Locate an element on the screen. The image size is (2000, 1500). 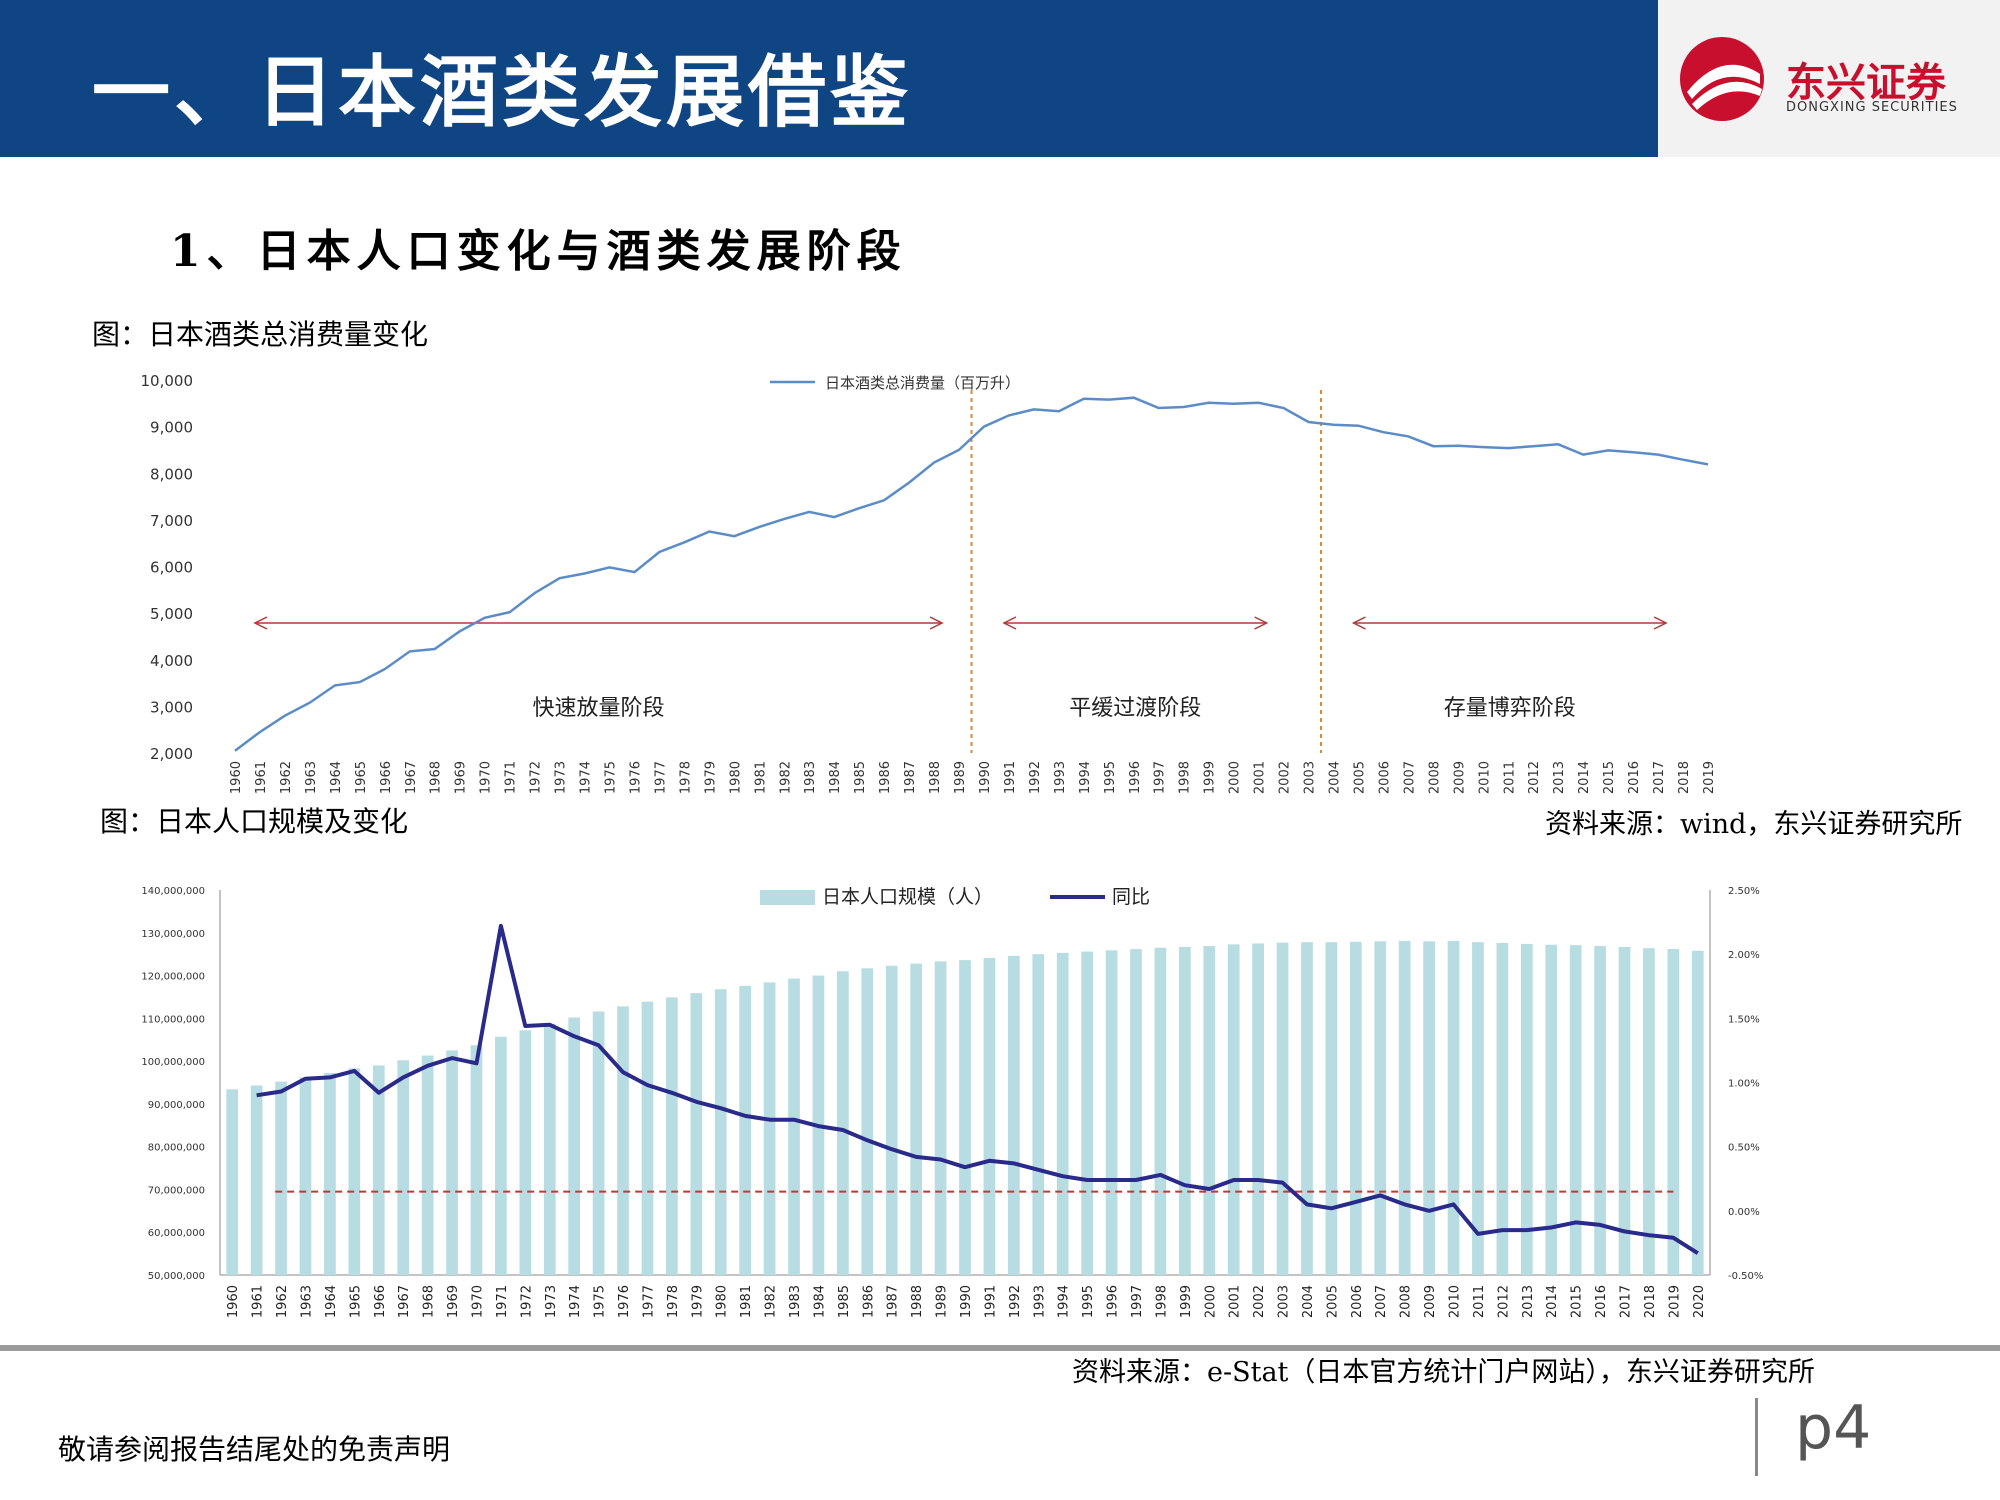
x-tick-label: 1962 is located at coordinates (282, 1301).